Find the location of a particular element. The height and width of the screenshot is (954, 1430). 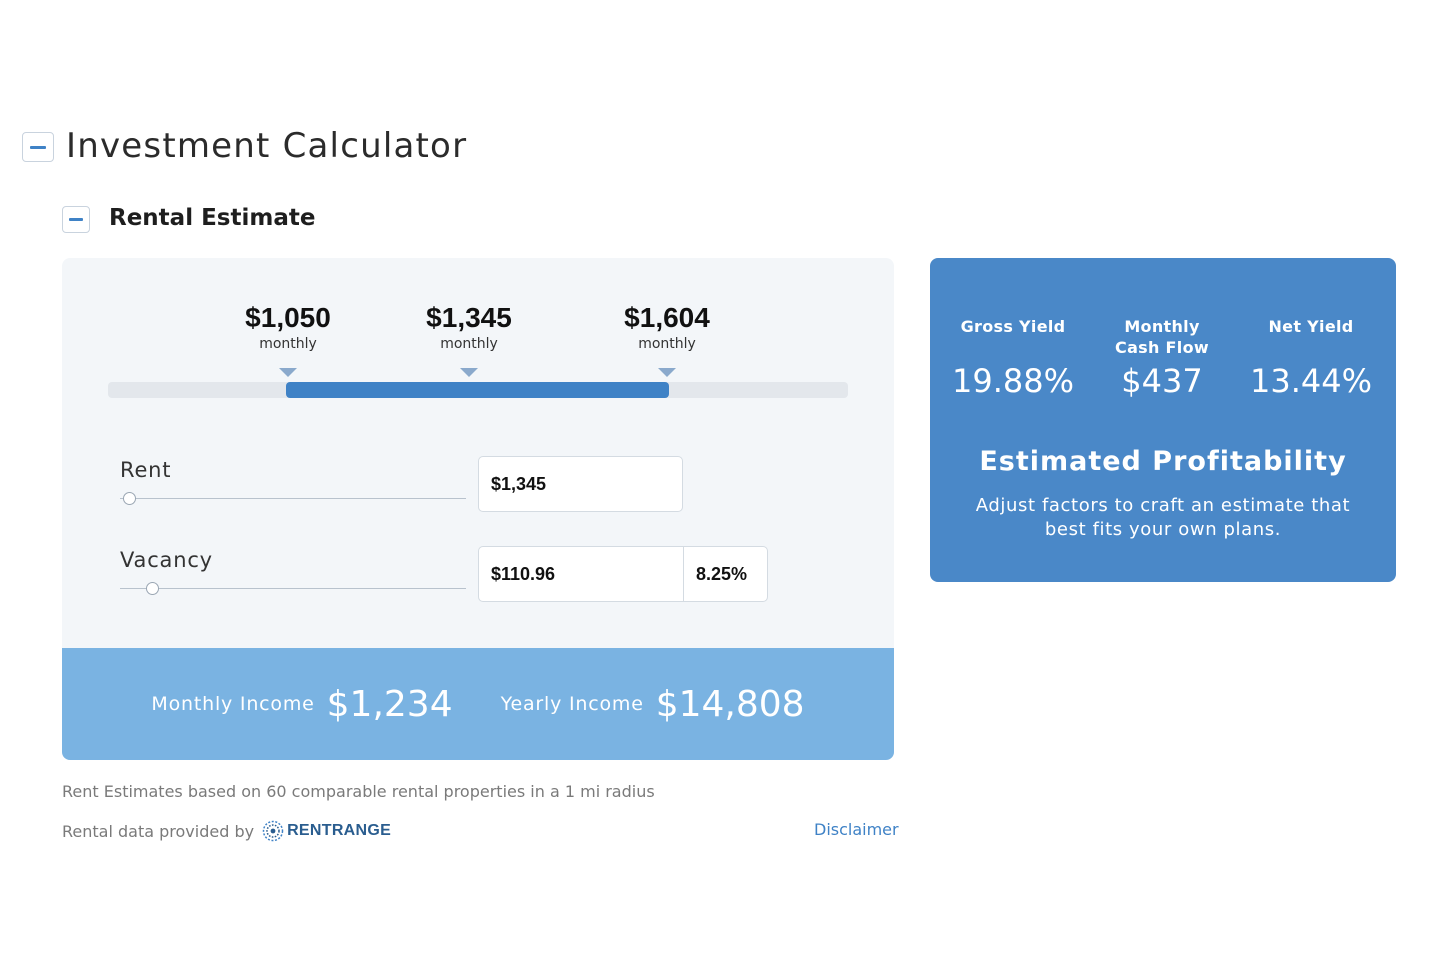

provider-prefix: Rental data provided by is located at coordinates (158, 831).